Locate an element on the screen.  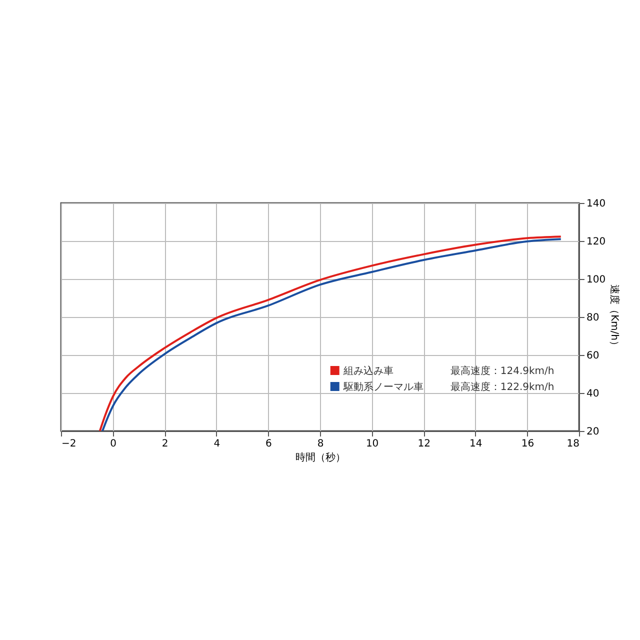
y-tick-label: 140 is located at coordinates (596, 204).